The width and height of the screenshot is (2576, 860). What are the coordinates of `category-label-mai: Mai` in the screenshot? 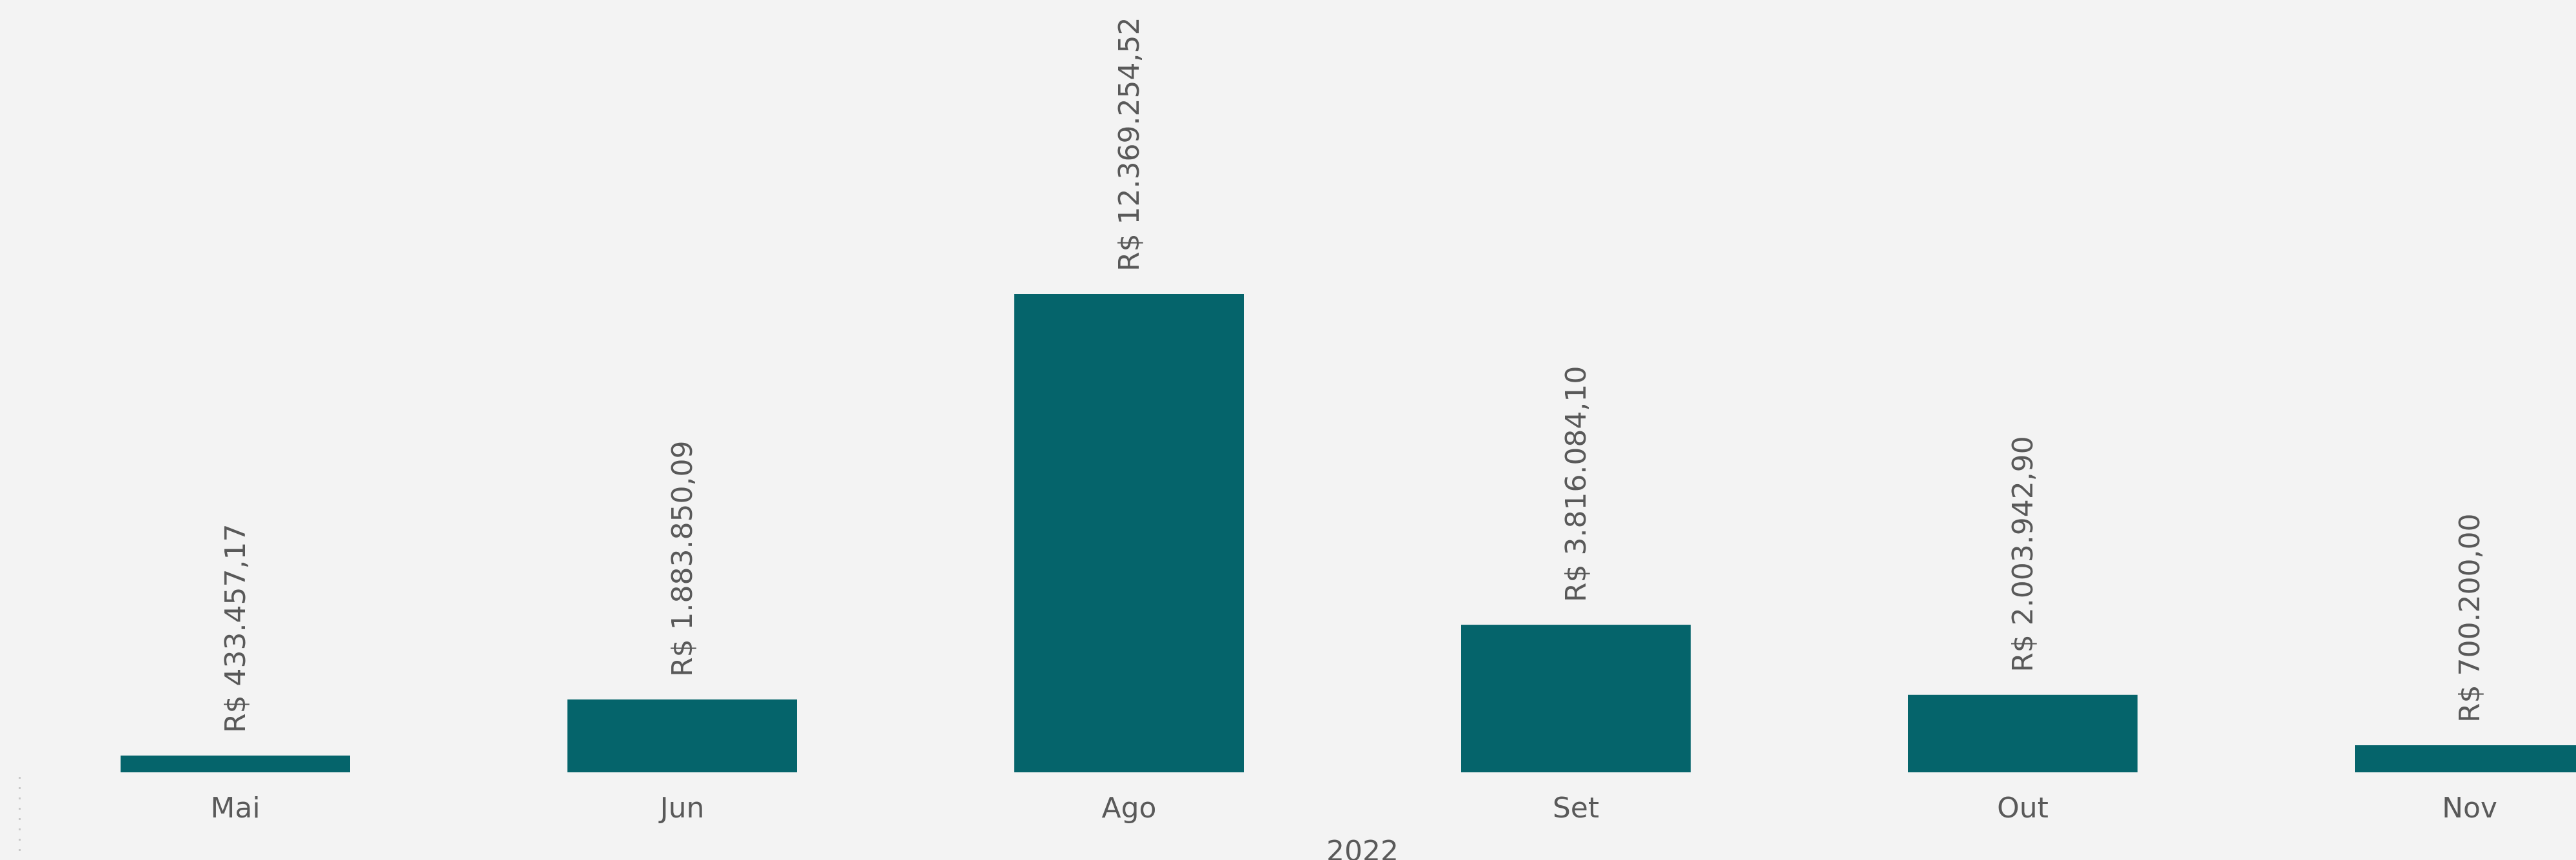 It's located at (235, 808).